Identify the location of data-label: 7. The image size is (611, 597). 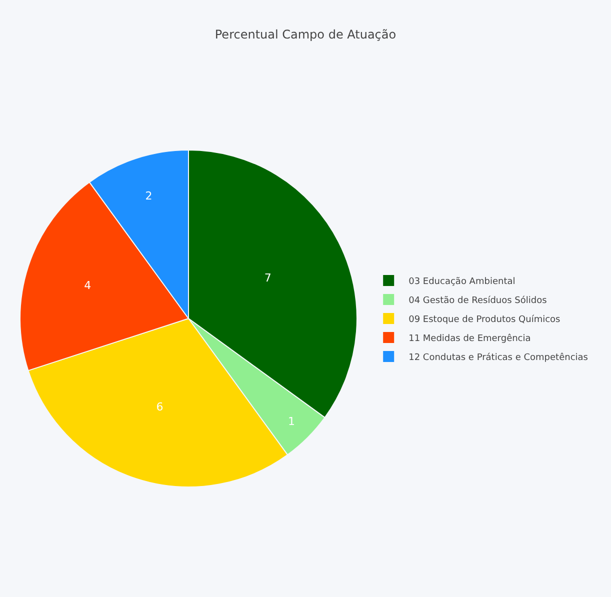
(268, 278).